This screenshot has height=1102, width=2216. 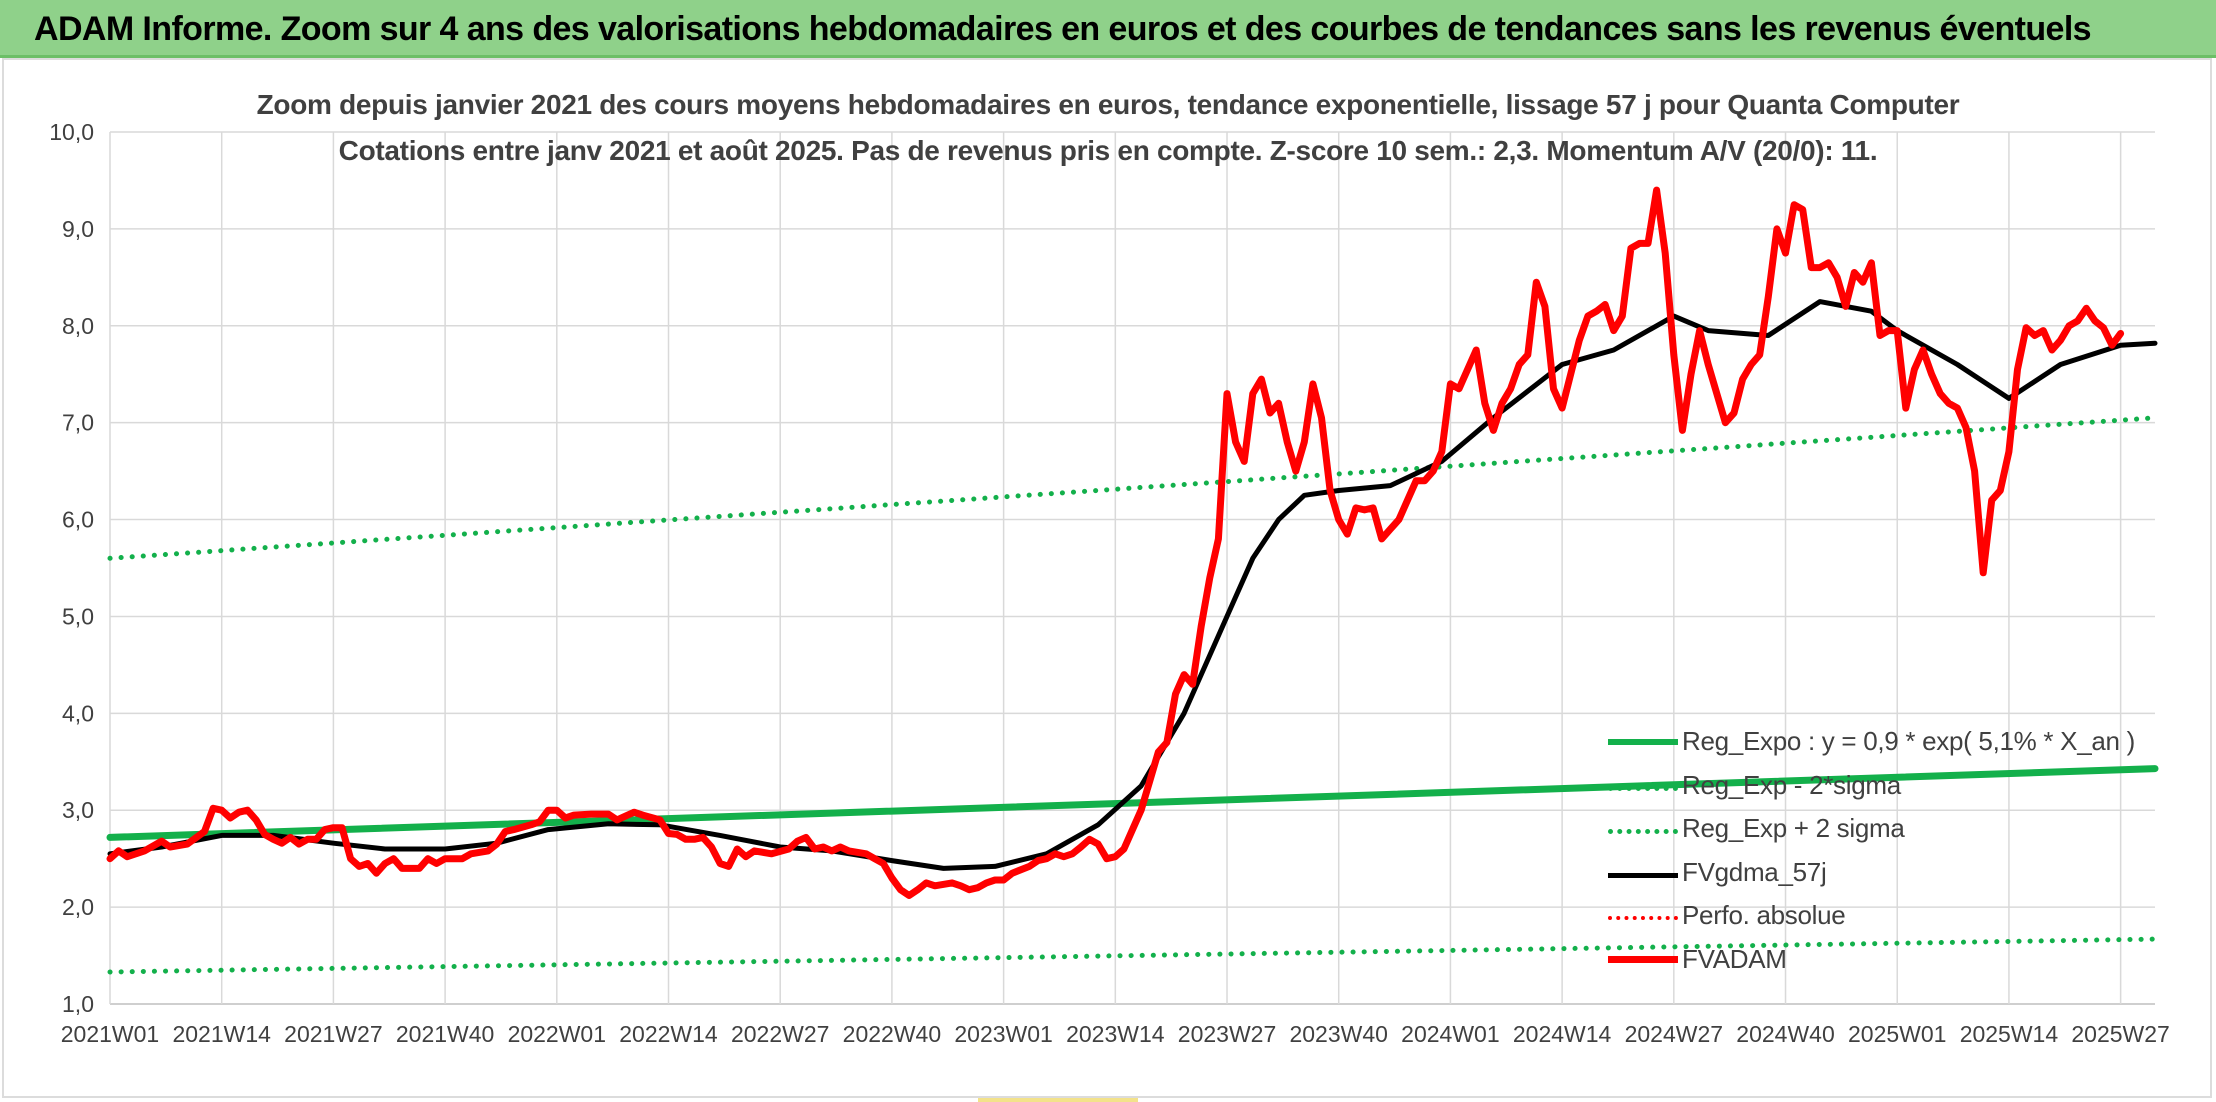 What do you see at coordinates (1868, 962) in the screenshot?
I see `legend-item-fvadam: FVADAM` at bounding box center [1868, 962].